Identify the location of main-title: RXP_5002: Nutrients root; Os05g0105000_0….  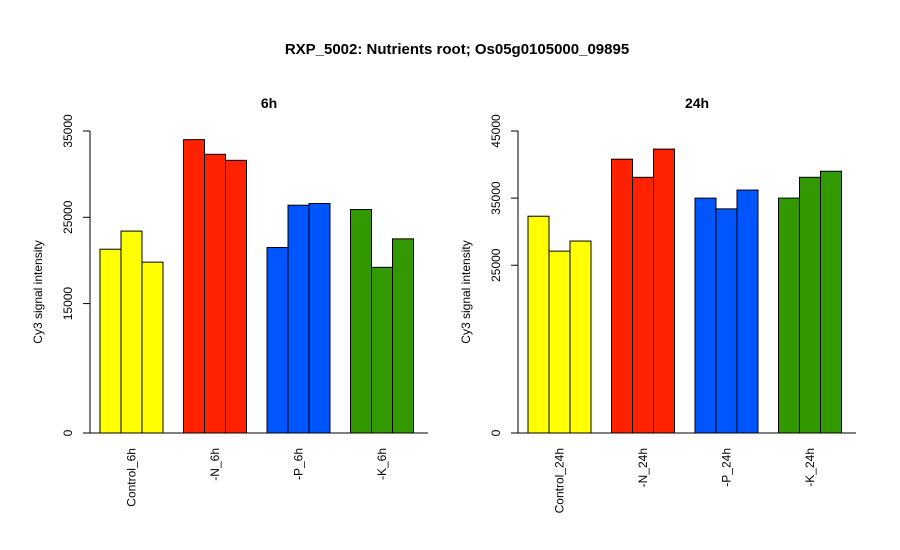
(457, 49).